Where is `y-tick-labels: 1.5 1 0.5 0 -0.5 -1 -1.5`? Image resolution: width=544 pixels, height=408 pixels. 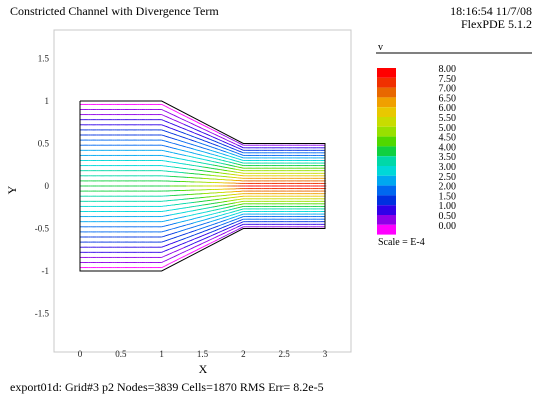 y-tick-labels: 1.5 1 0.5 0 -0.5 -1 -1.5 is located at coordinates (42, 186).